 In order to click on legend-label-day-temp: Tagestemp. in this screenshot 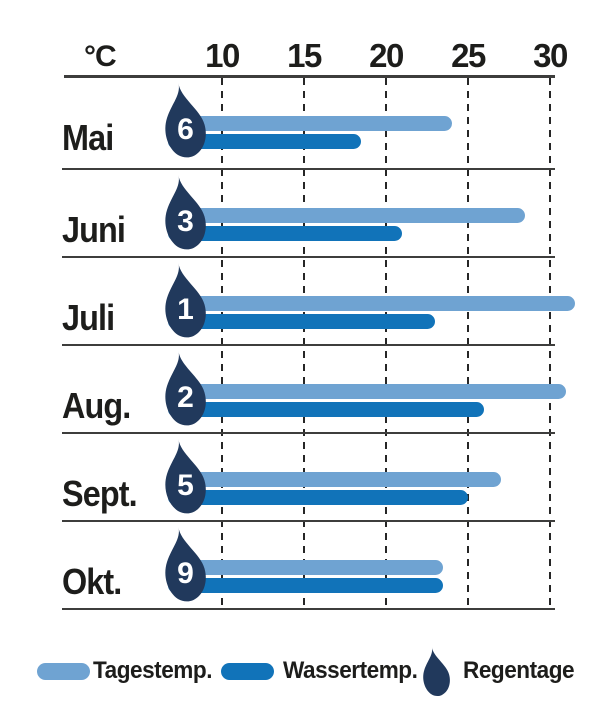, I will do `click(152, 670)`.